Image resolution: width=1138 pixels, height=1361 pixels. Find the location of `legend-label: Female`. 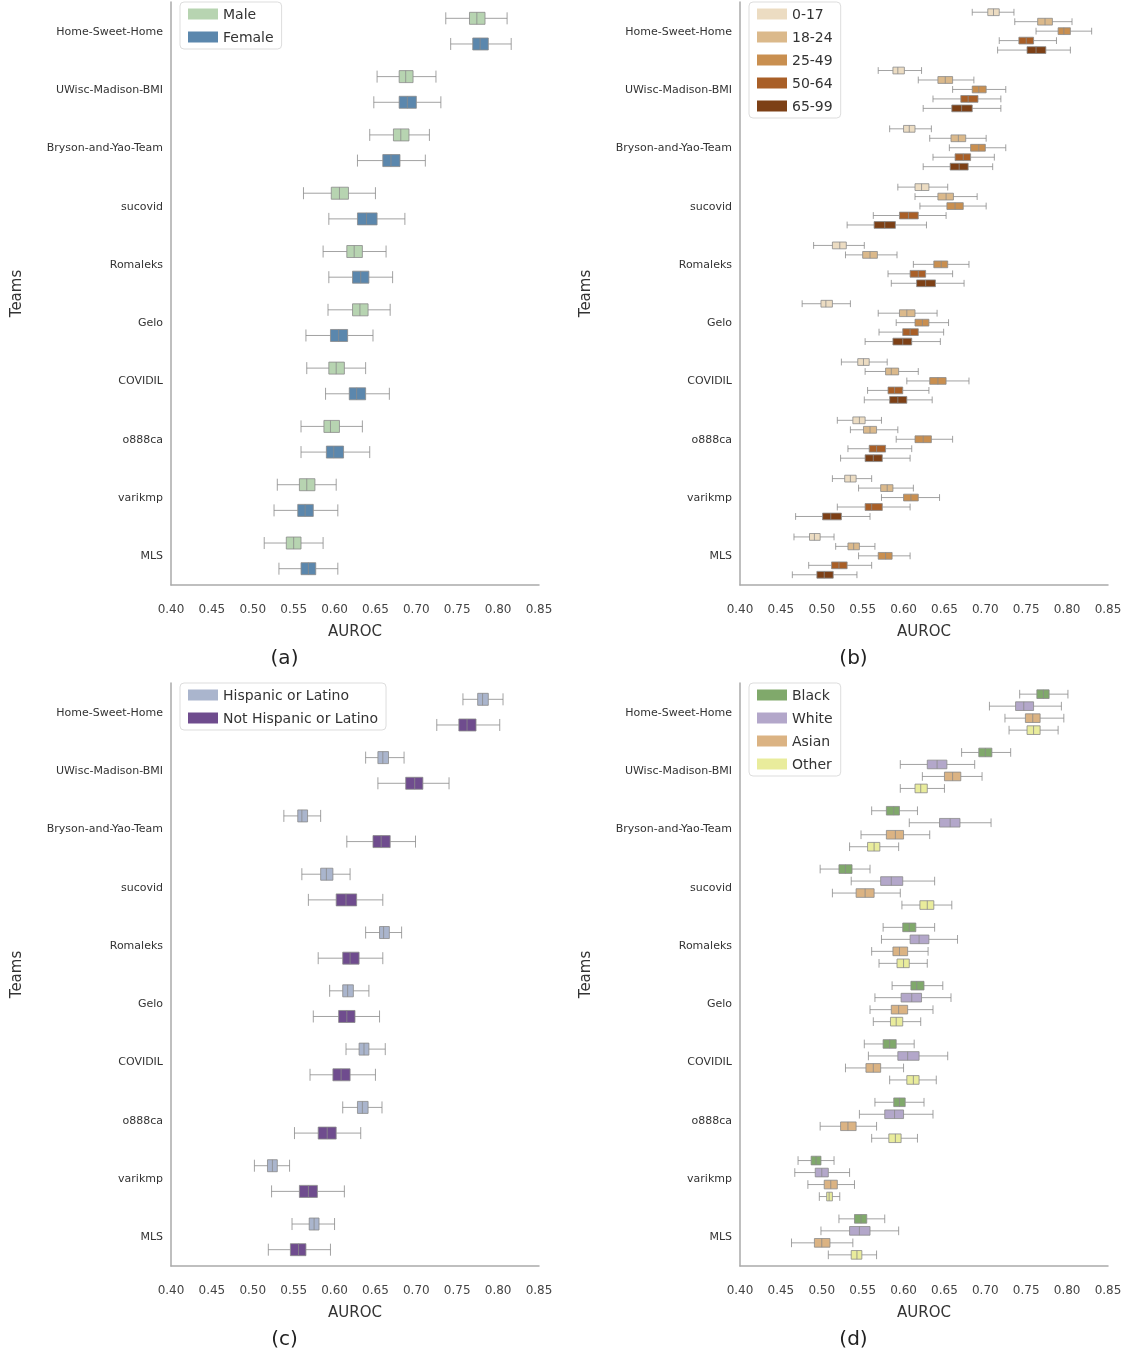

legend-label: Female is located at coordinates (248, 37).